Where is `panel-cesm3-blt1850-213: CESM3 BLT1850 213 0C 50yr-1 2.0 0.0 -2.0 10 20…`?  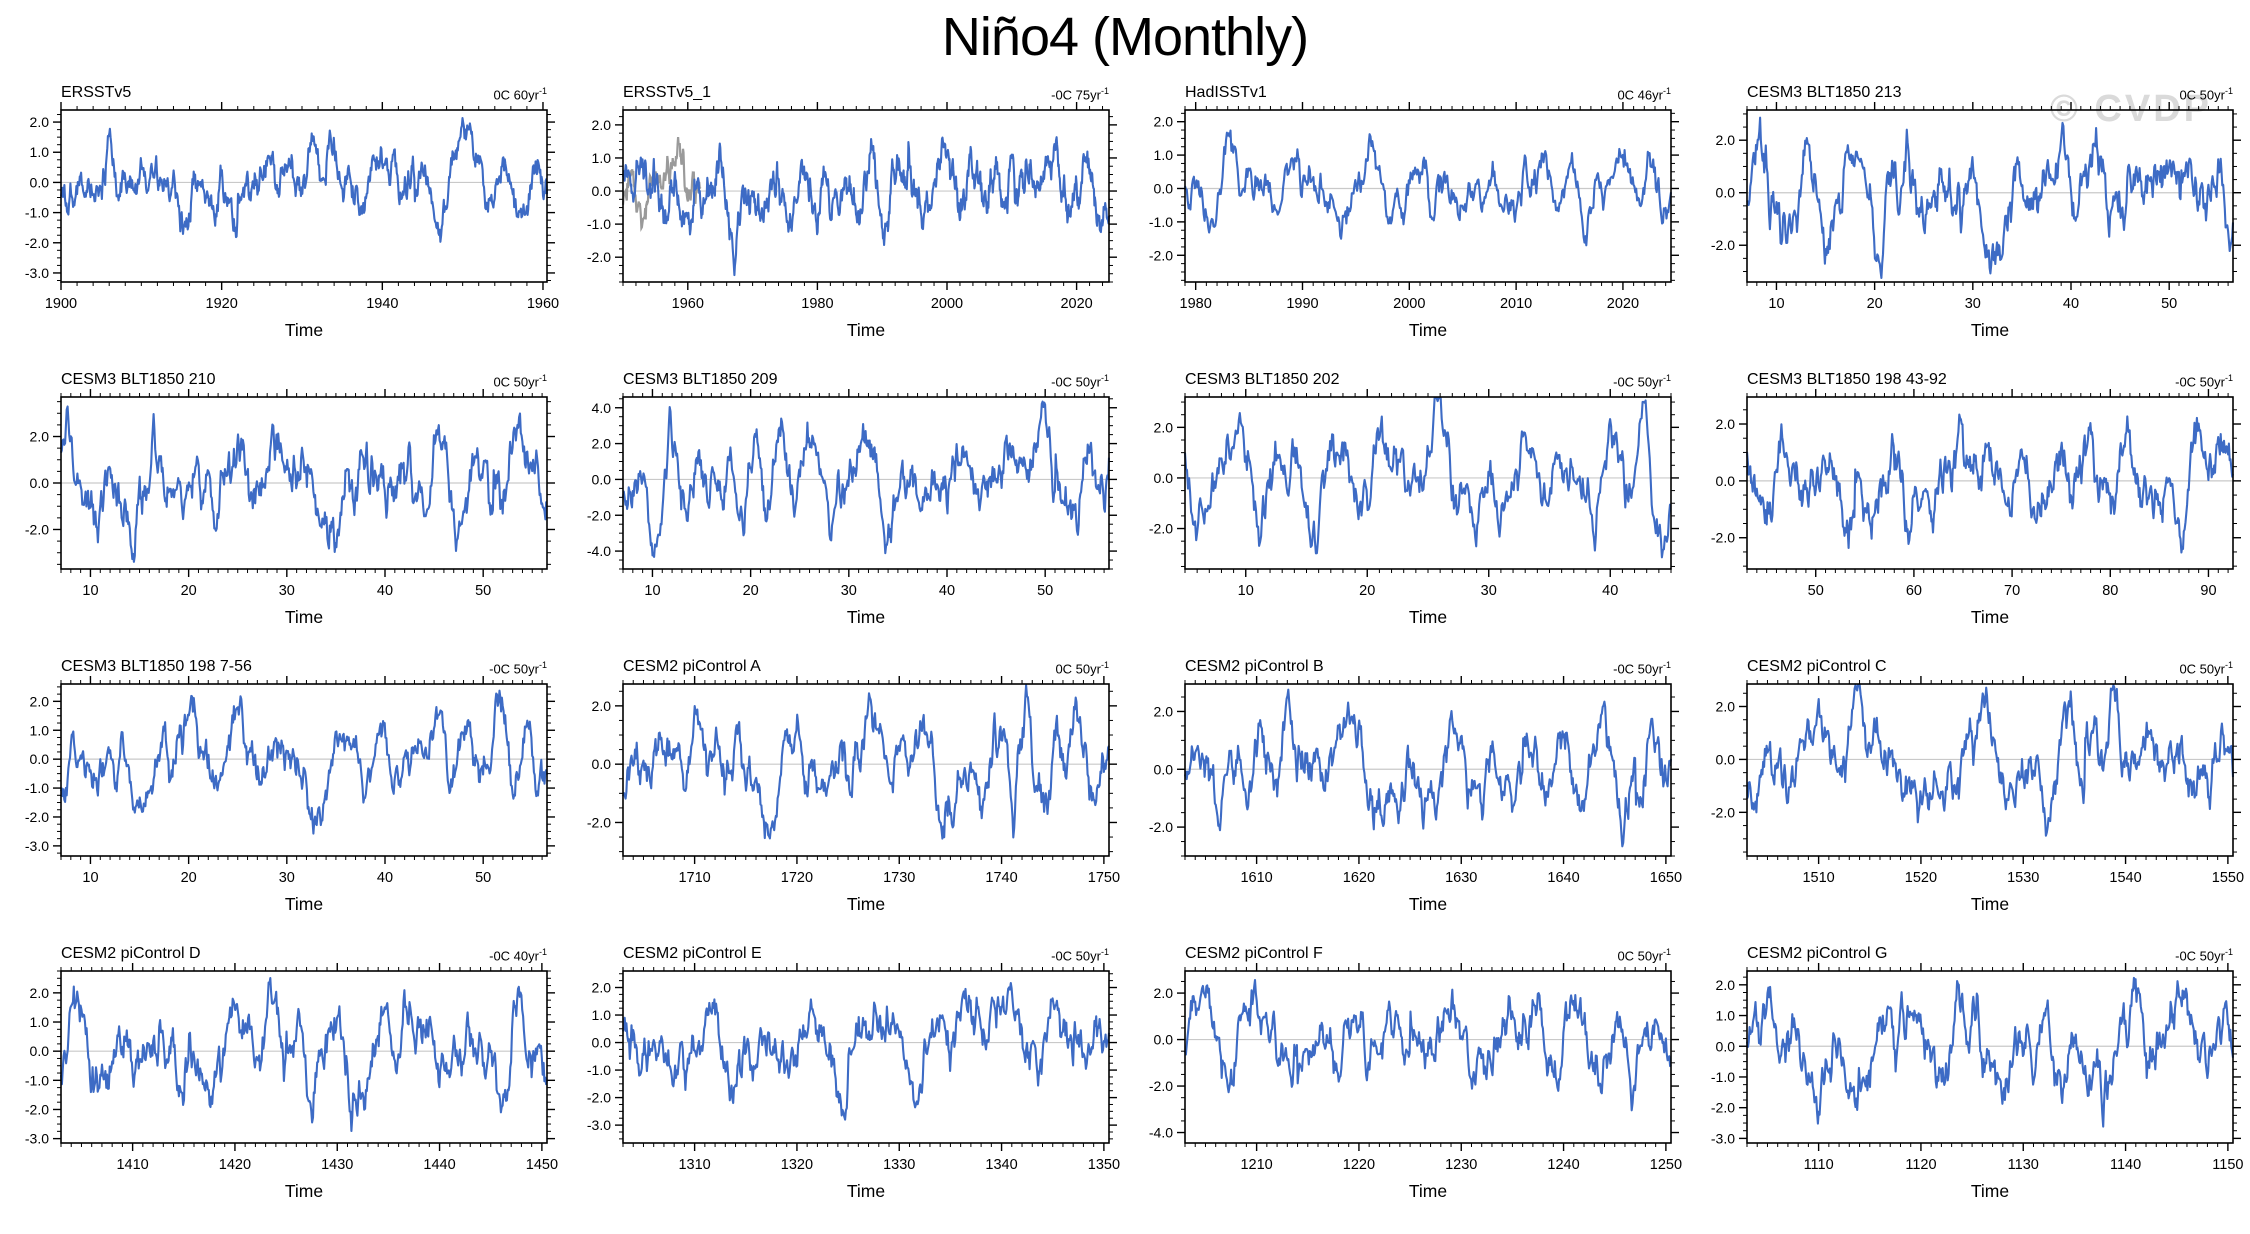 panel-cesm3-blt1850-213: CESM3 BLT1850 213 0C 50yr-1 2.0 0.0 -2.0 10 20… is located at coordinates (1968, 223).